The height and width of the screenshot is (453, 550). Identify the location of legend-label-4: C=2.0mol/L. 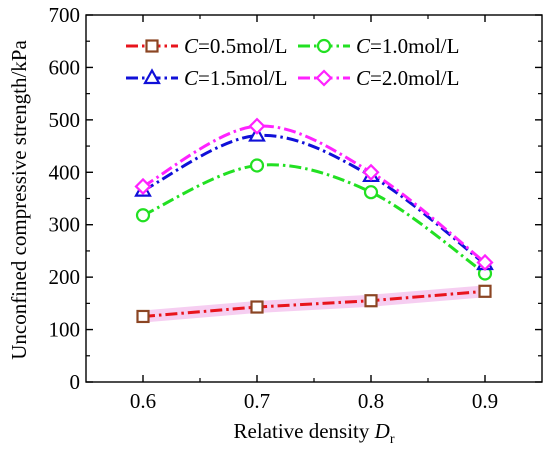
(407, 78).